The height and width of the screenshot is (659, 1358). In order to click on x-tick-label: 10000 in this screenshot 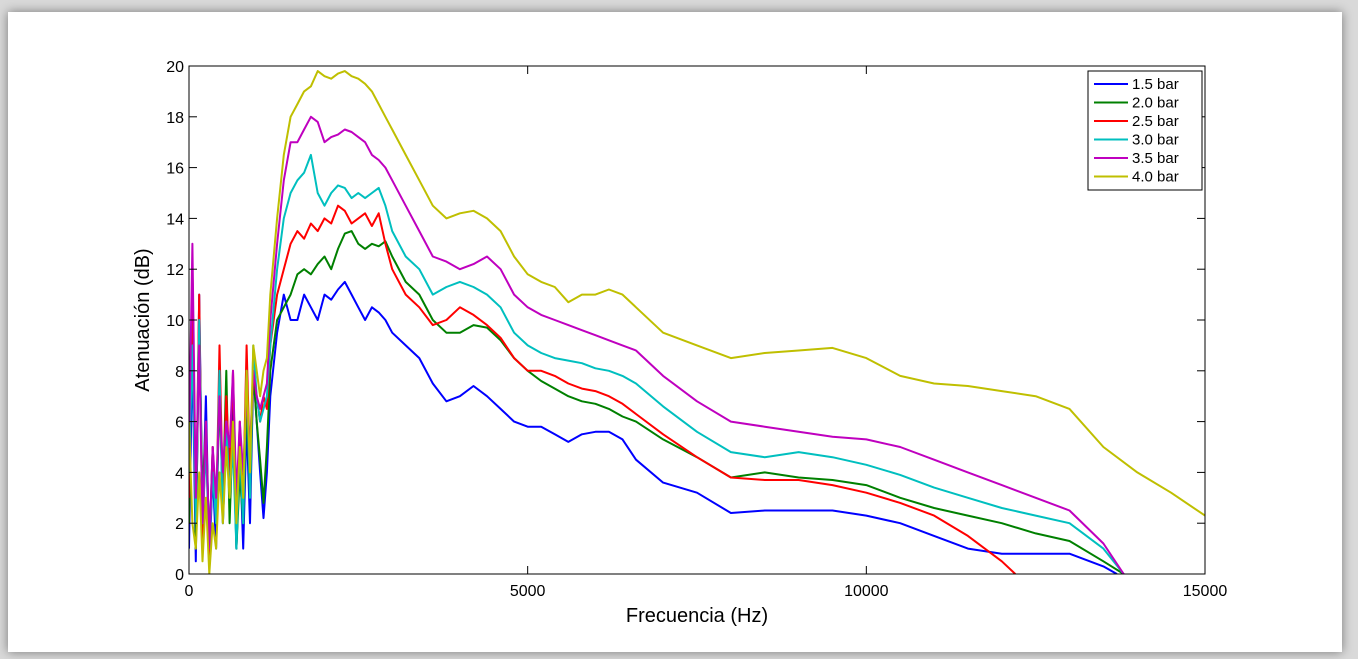, I will do `click(866, 591)`.